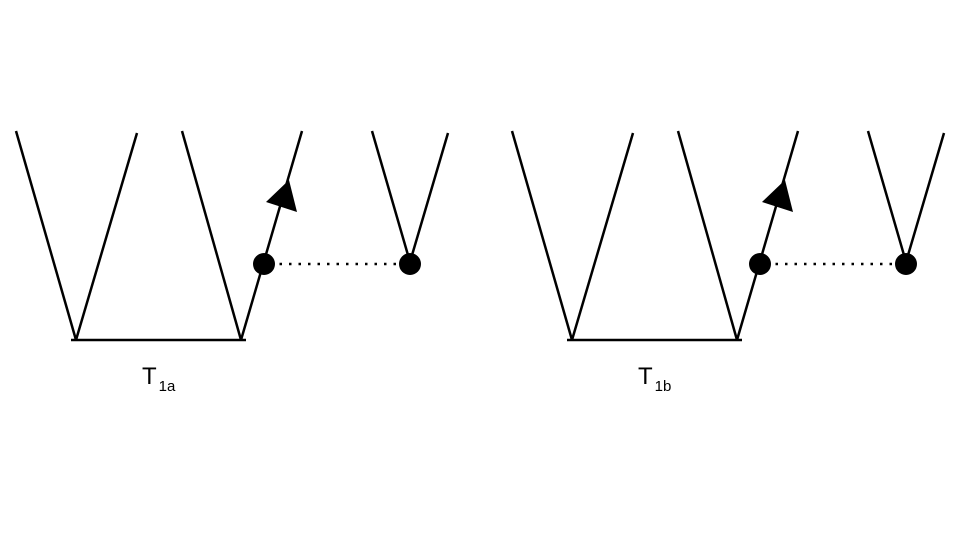 This screenshot has width=960, height=540. Describe the element at coordinates (645, 376) in the screenshot. I see `t1b-label-main: T` at that location.